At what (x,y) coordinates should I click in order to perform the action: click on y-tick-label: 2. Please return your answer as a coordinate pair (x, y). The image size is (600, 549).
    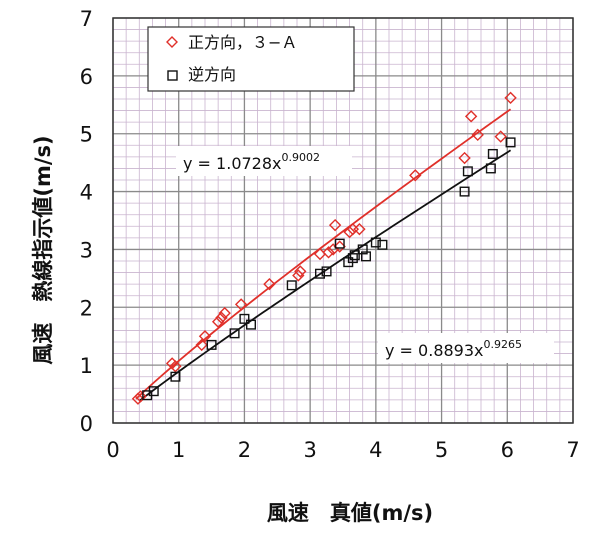
    Looking at the image, I should click on (86, 308).